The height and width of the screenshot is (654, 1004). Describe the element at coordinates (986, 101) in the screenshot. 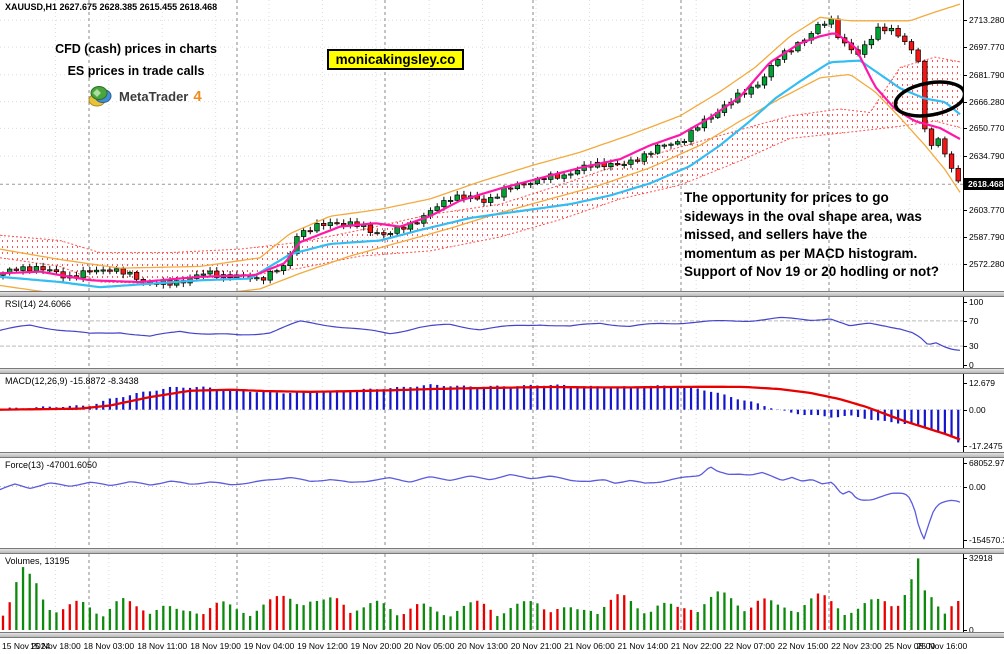

I see `axis-tick-label: 2666.280` at that location.